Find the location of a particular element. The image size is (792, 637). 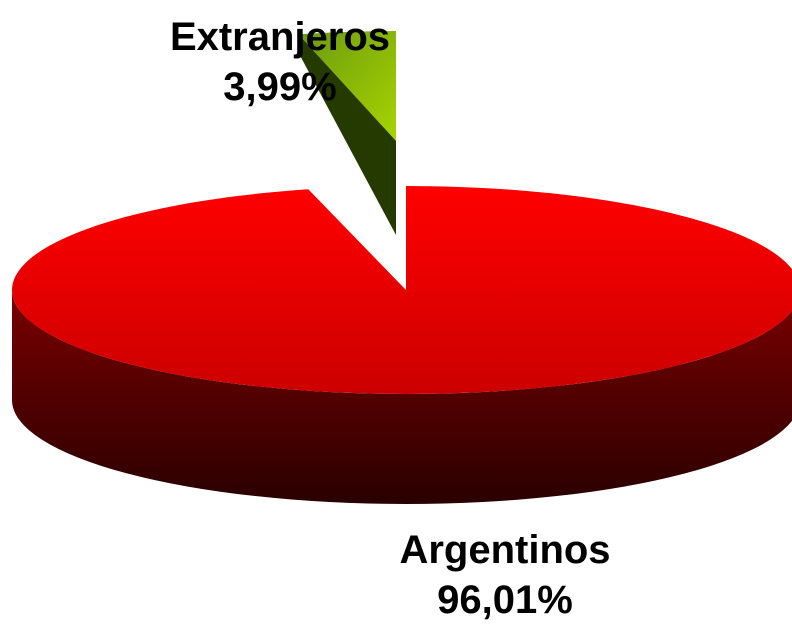

slice-name-extranjeros: Extranjeros is located at coordinates (280, 37).